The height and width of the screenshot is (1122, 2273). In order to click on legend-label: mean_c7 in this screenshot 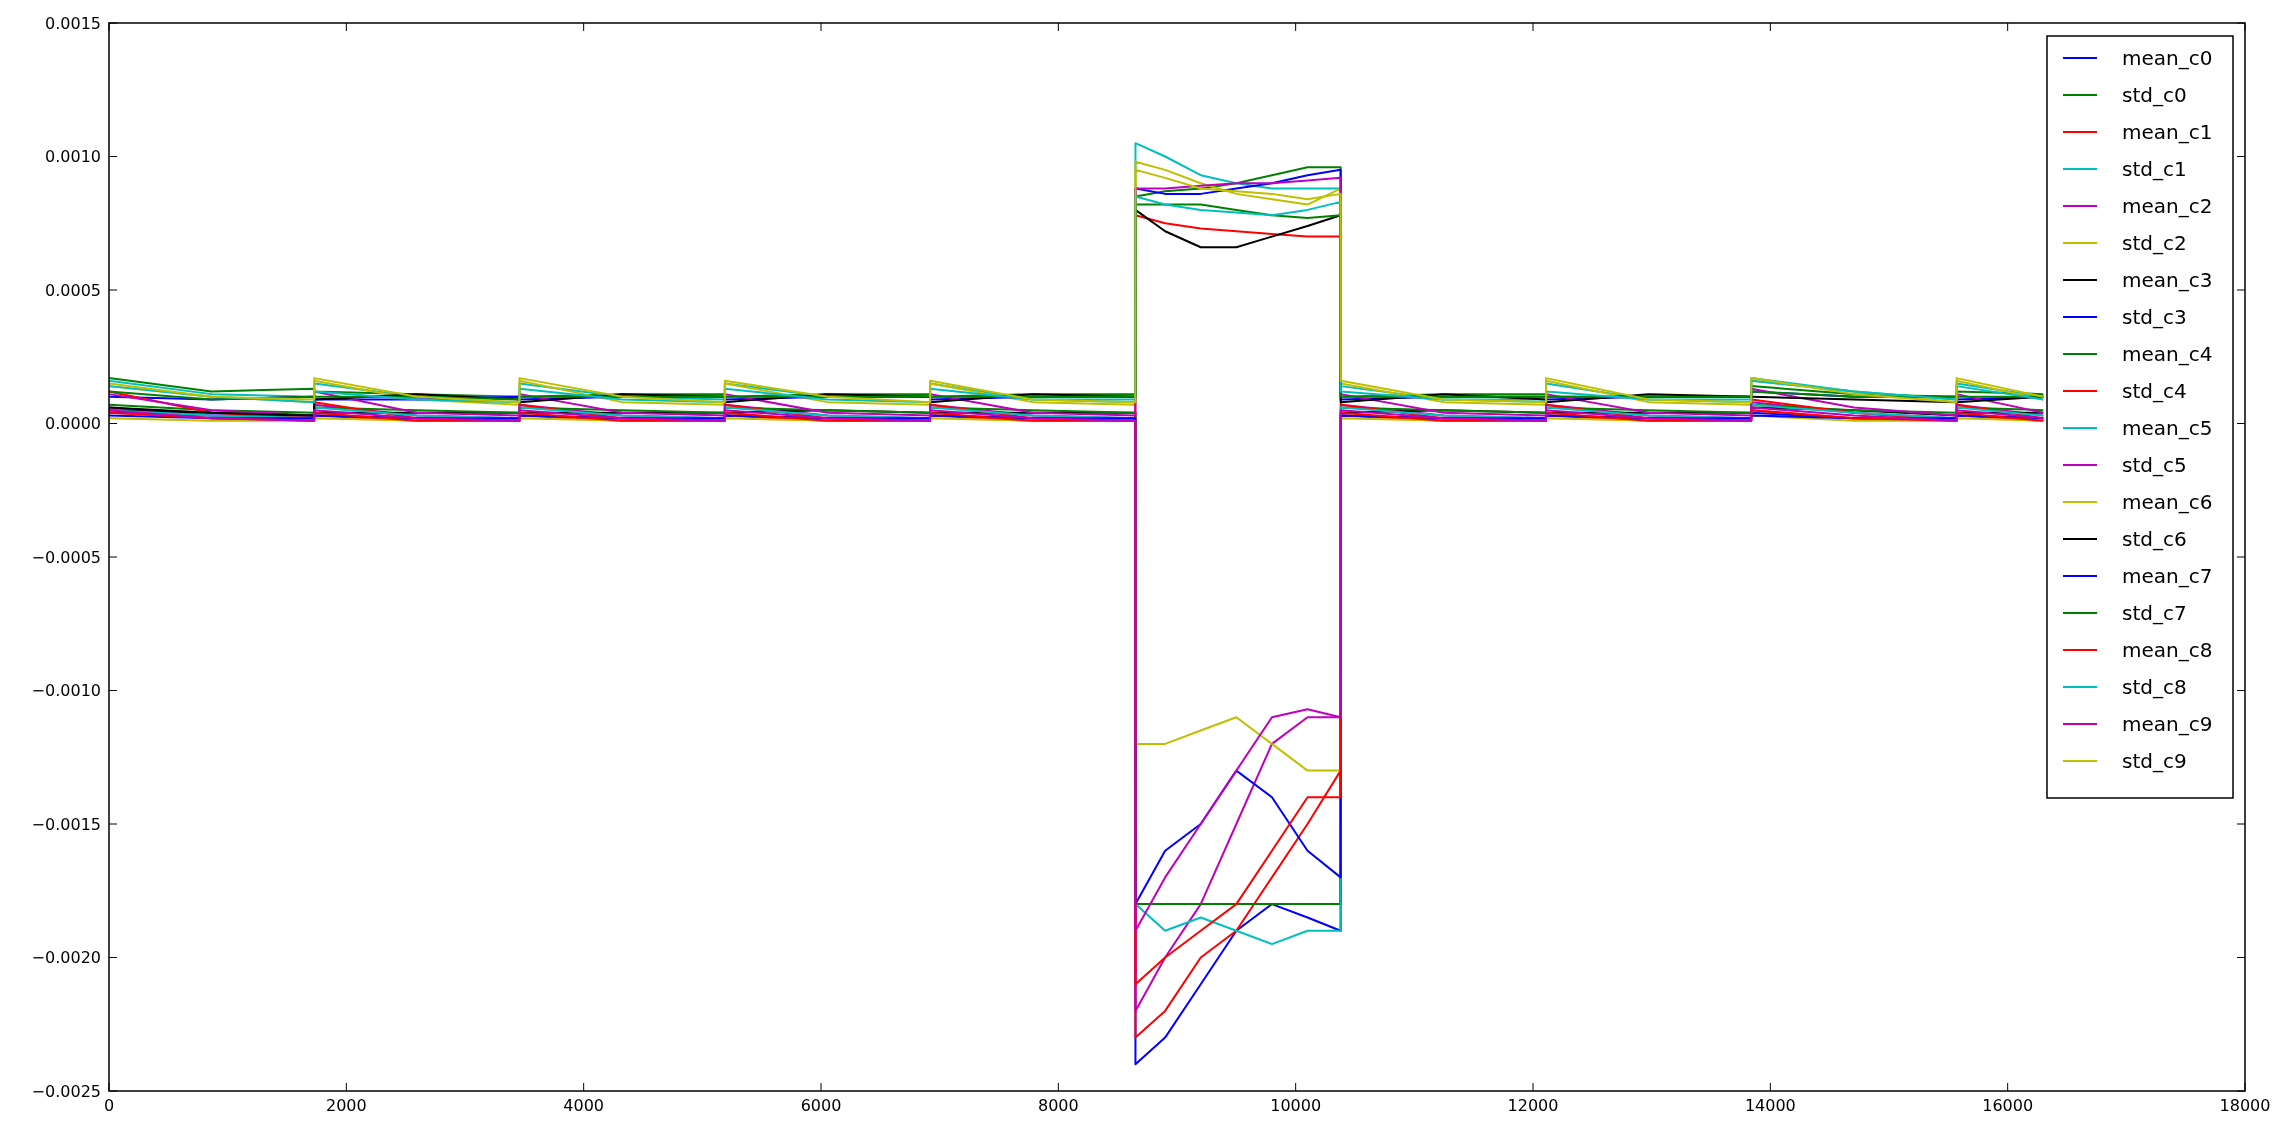, I will do `click(2167, 576)`.